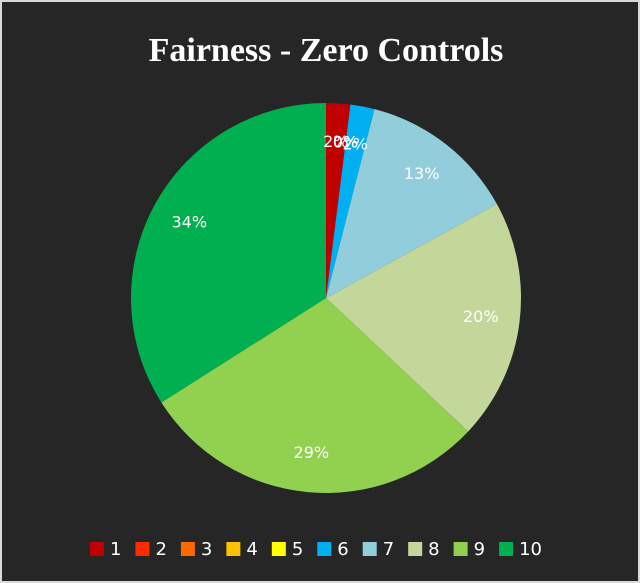 The height and width of the screenshot is (583, 640). What do you see at coordinates (190, 221) in the screenshot?
I see `data-label: 34%` at bounding box center [190, 221].